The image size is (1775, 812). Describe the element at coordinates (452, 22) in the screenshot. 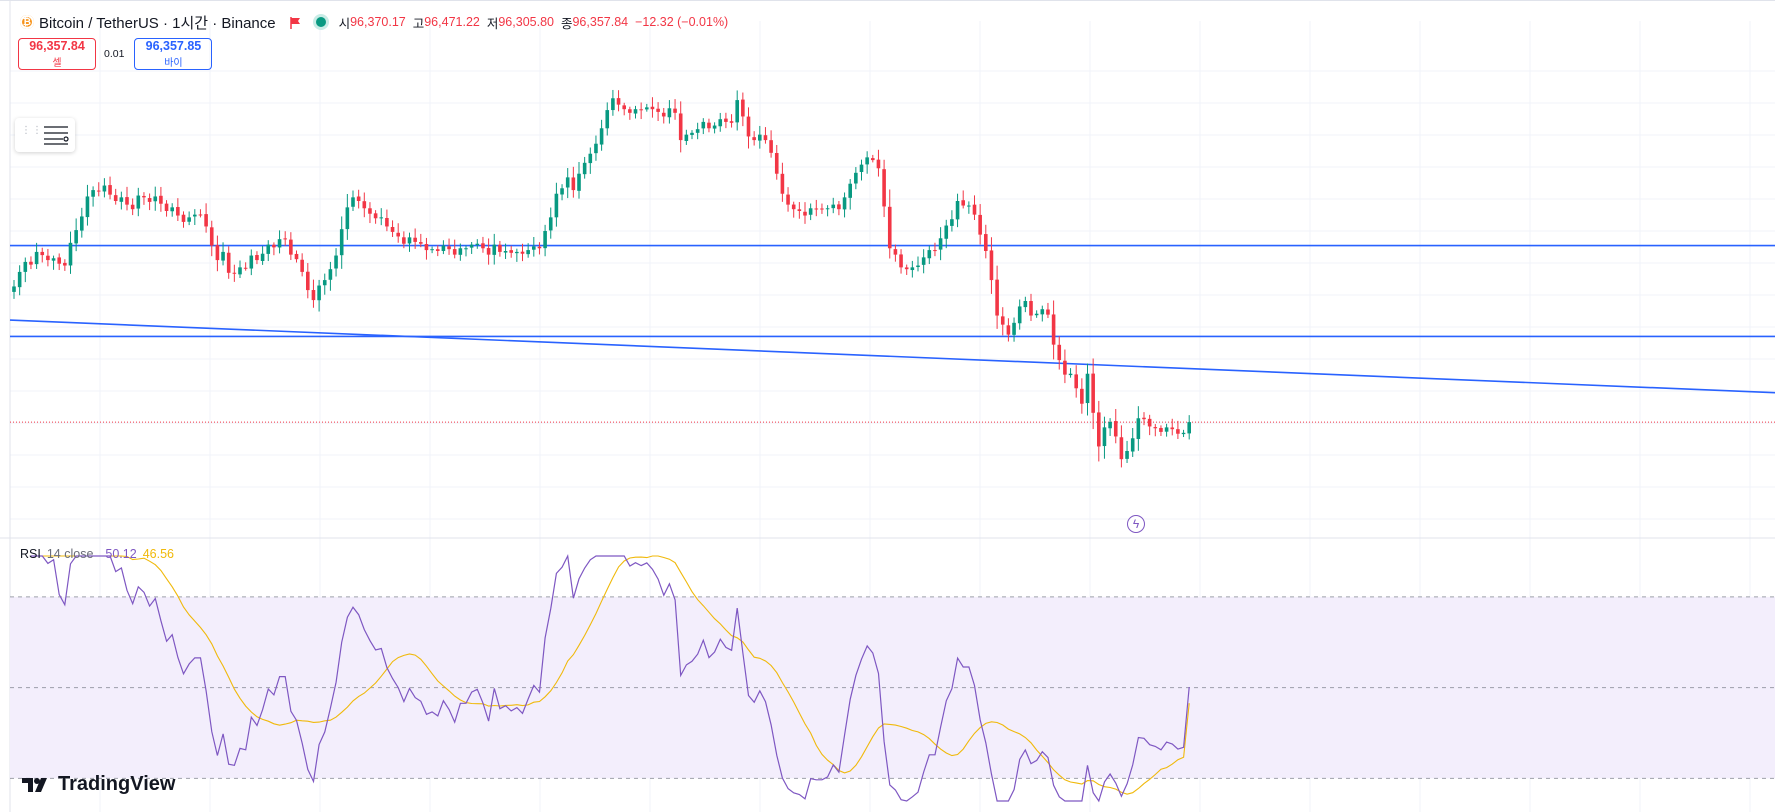

I see `high-value: 96,471.22` at that location.